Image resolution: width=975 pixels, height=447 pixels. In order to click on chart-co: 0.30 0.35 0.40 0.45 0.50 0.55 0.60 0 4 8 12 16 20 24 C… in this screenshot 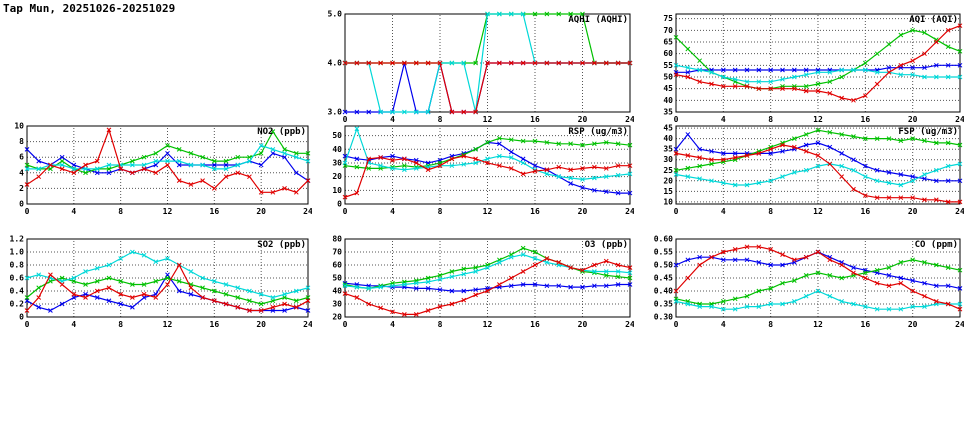, I will do `click(807, 282)`.